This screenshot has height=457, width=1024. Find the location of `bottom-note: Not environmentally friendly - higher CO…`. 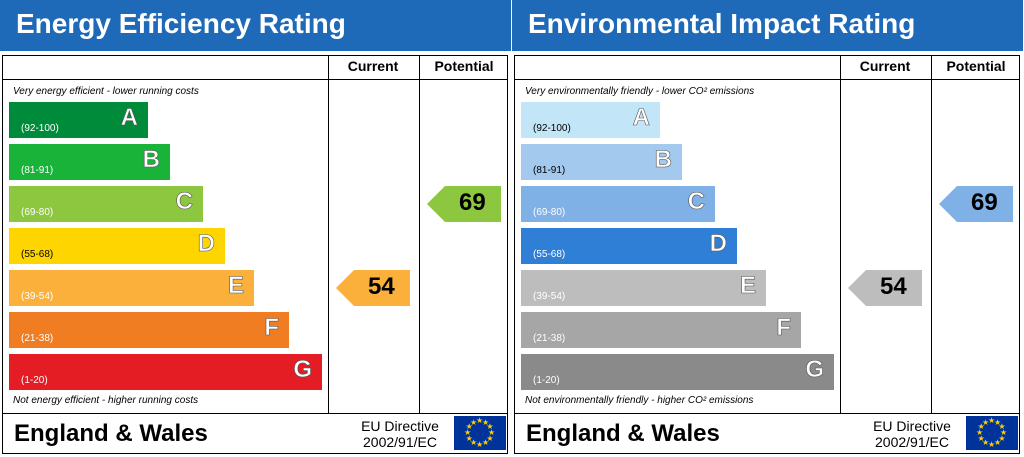

bottom-note: Not environmentally friendly - higher CO… is located at coordinates (639, 400).